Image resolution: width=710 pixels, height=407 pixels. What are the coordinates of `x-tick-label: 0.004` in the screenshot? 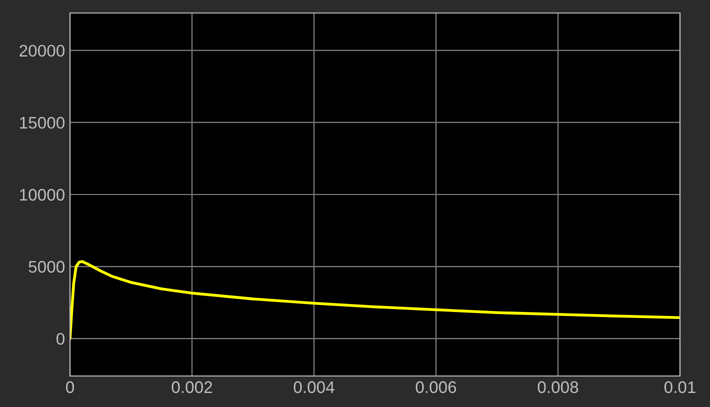 It's located at (314, 387).